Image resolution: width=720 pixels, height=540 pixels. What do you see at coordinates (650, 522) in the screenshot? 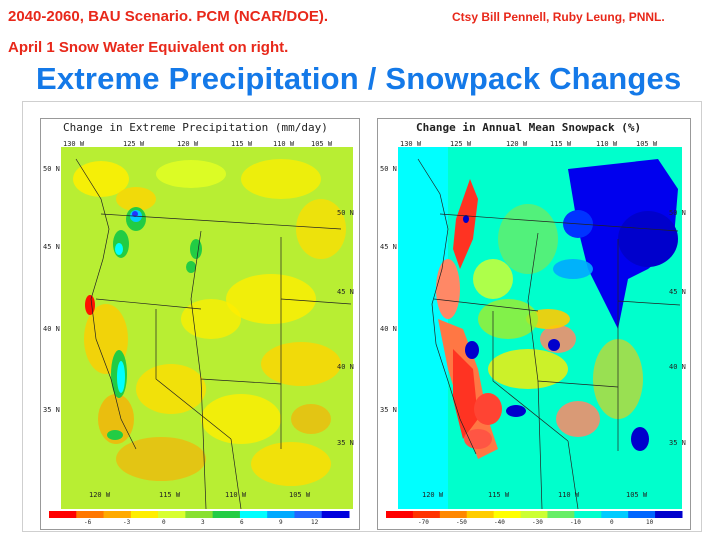
I see `svg-text: 10` at bounding box center [650, 522].